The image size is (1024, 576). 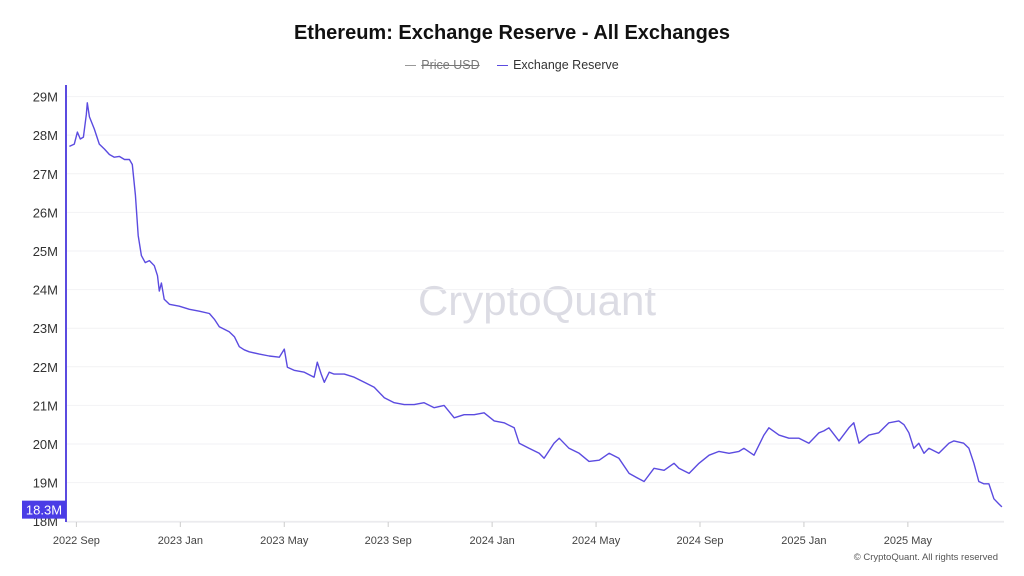 What do you see at coordinates (45, 405) in the screenshot?
I see `y-tick-label: 21M` at bounding box center [45, 405].